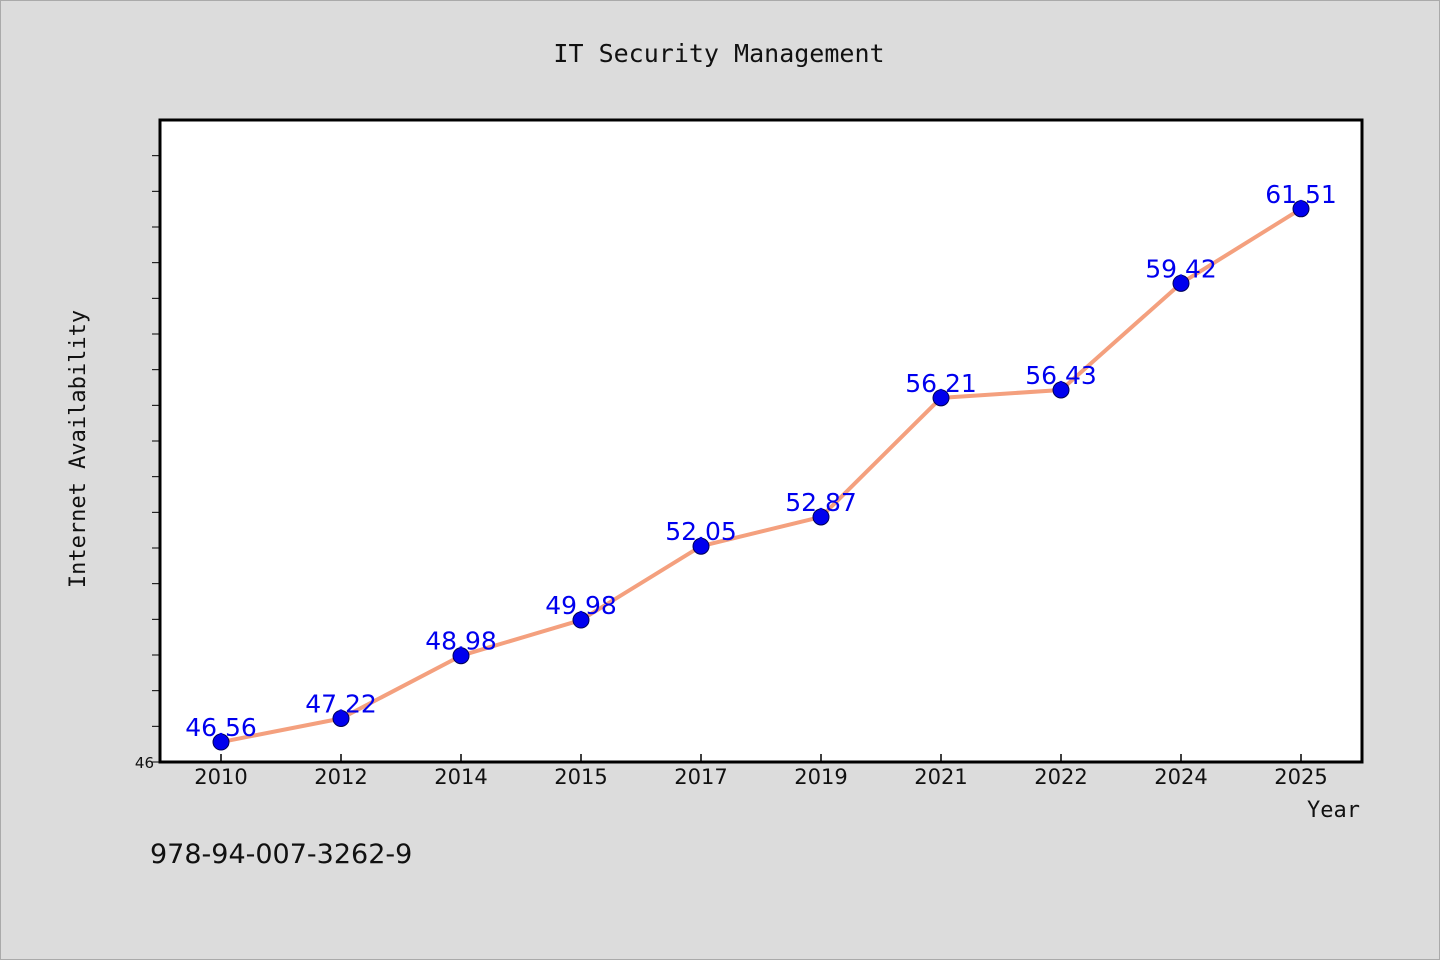 This screenshot has height=960, width=1440. Describe the element at coordinates (340, 777) in the screenshot. I see `x-tick-label: 2012` at that location.